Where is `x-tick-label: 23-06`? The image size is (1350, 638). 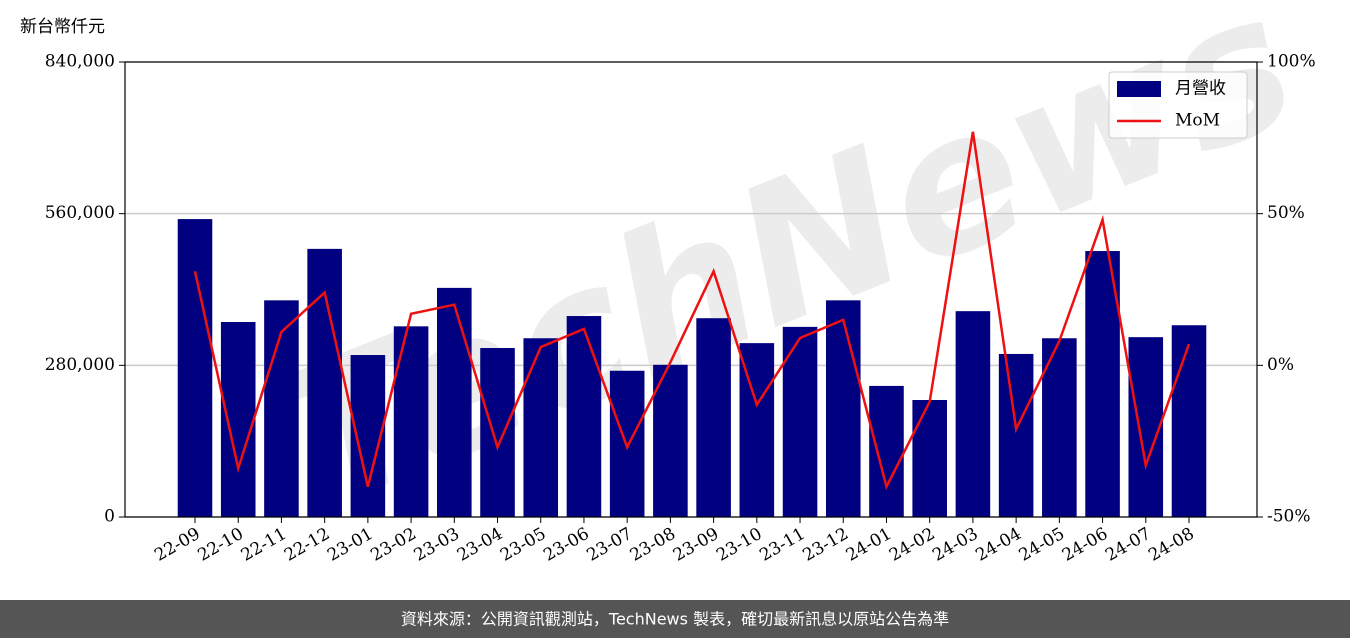 x-tick-label: 23-06 is located at coordinates (566, 545).